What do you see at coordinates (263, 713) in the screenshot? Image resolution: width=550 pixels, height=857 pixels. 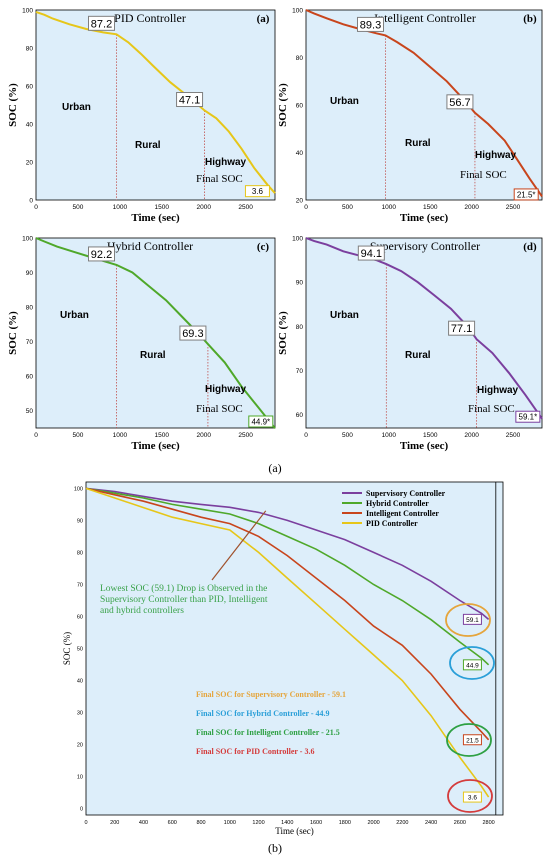 I see `final-soc-note: Final SOC for Hybrid Controller - 44.9` at bounding box center [263, 713].